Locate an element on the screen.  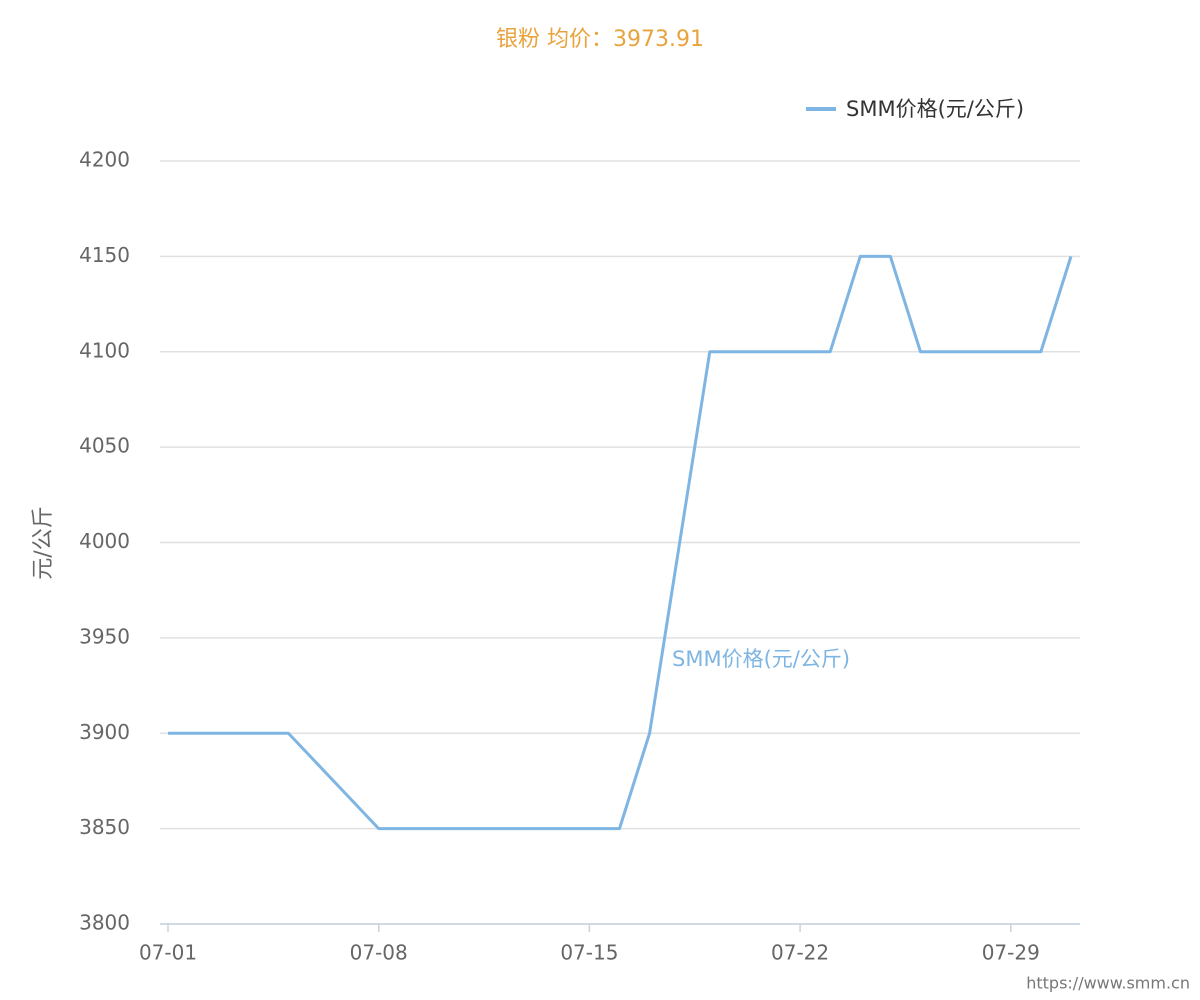
x-tick-label: 07-15 is located at coordinates (589, 953).